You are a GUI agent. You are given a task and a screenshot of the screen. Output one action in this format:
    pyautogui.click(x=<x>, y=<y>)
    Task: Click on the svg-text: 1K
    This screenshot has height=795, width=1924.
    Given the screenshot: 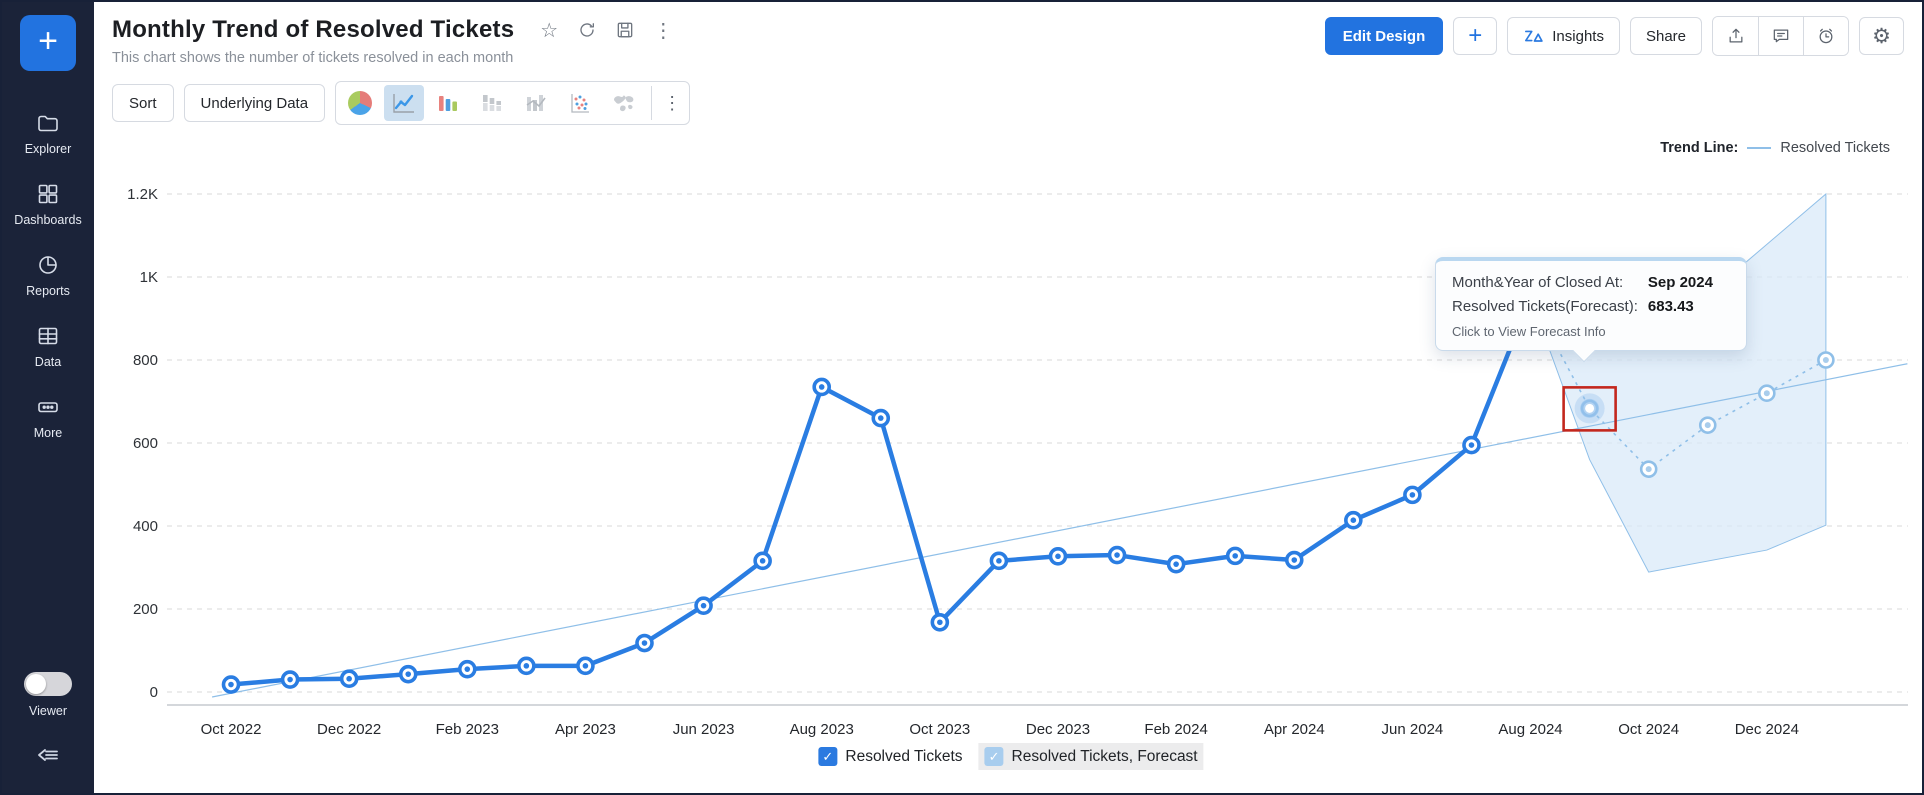 What is the action you would take?
    pyautogui.click(x=149, y=277)
    